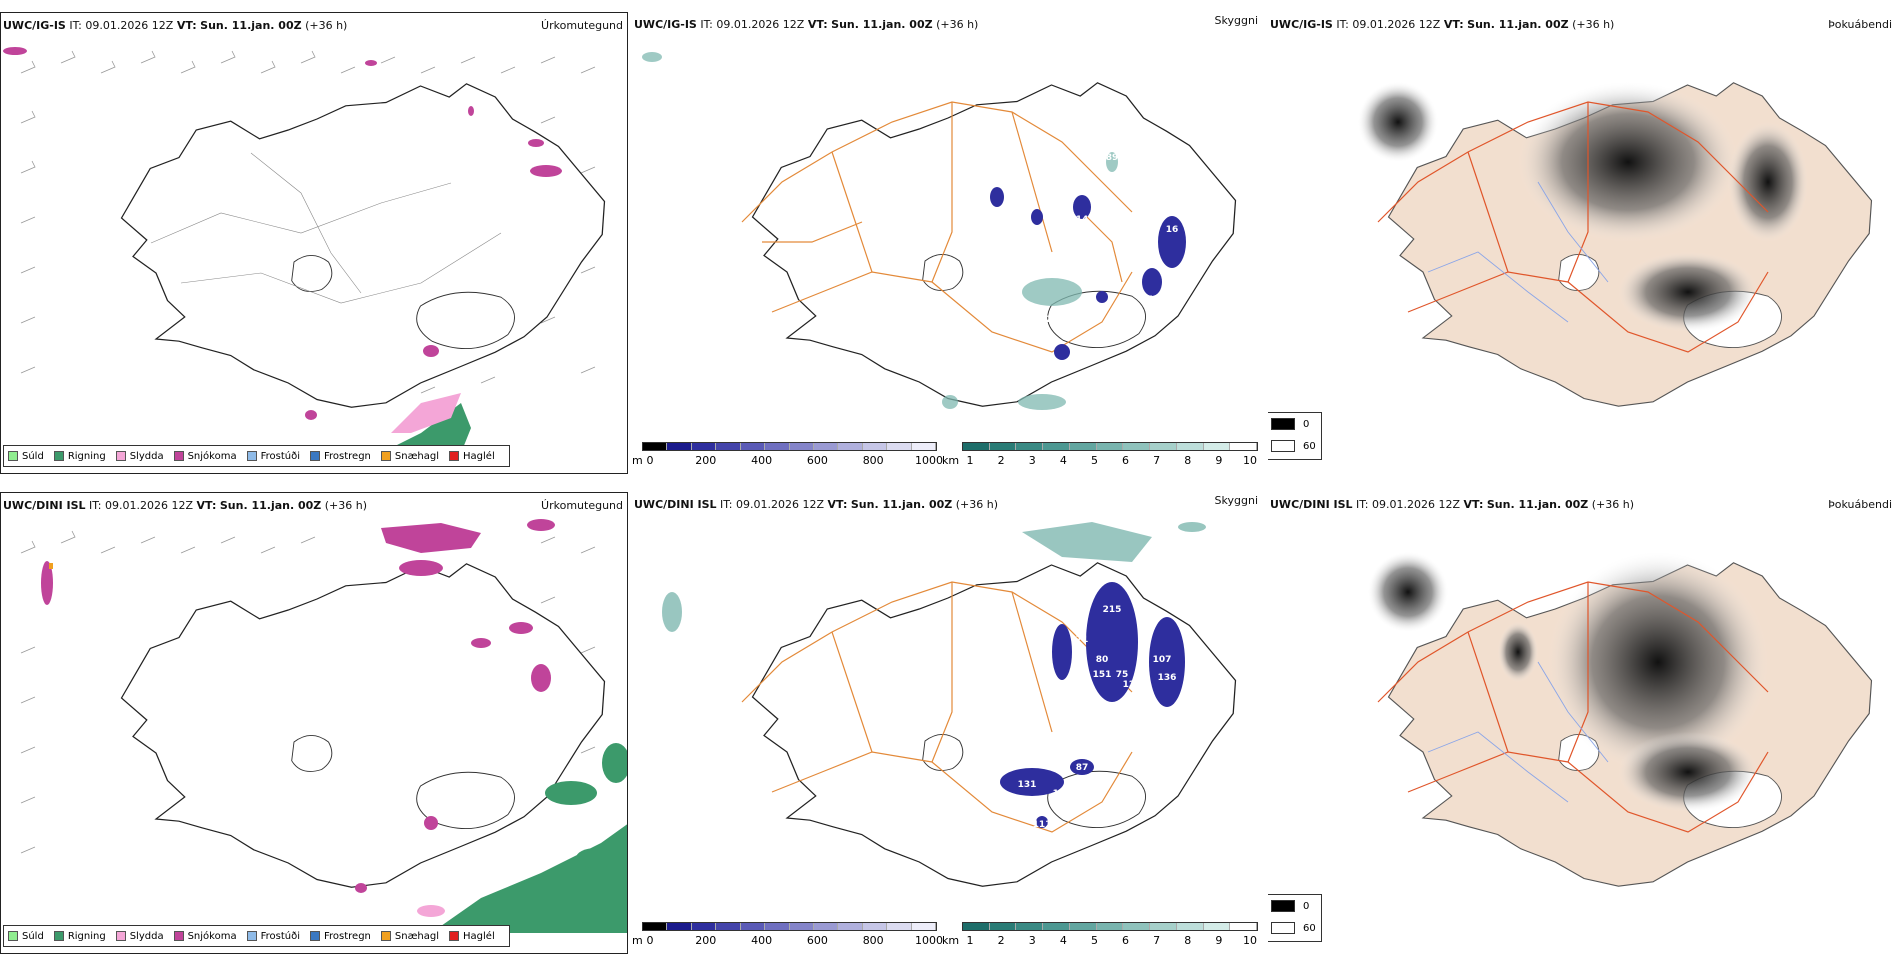 This screenshot has height=954, width=1900. Describe the element at coordinates (1147, 300) in the screenshot. I see `cloud-base-value: 84` at that location.